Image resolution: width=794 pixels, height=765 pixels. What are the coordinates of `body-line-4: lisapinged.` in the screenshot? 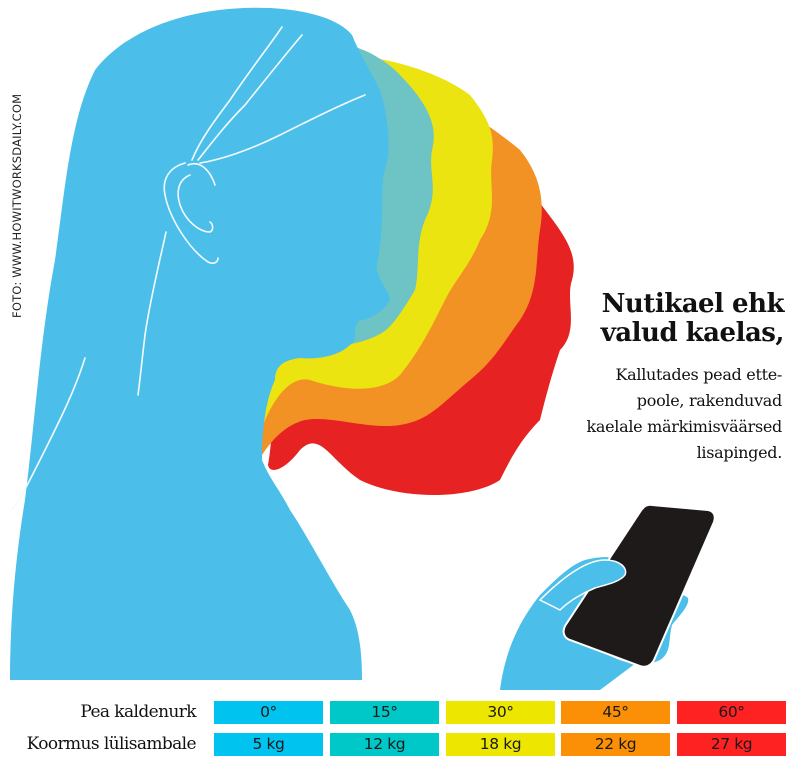 It's located at (739, 452).